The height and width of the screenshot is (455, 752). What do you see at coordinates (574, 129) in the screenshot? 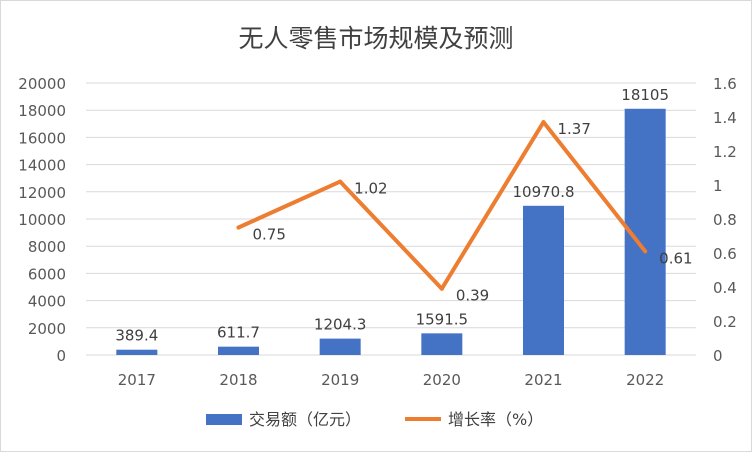
I see `line-data-label: 1.37` at bounding box center [574, 129].